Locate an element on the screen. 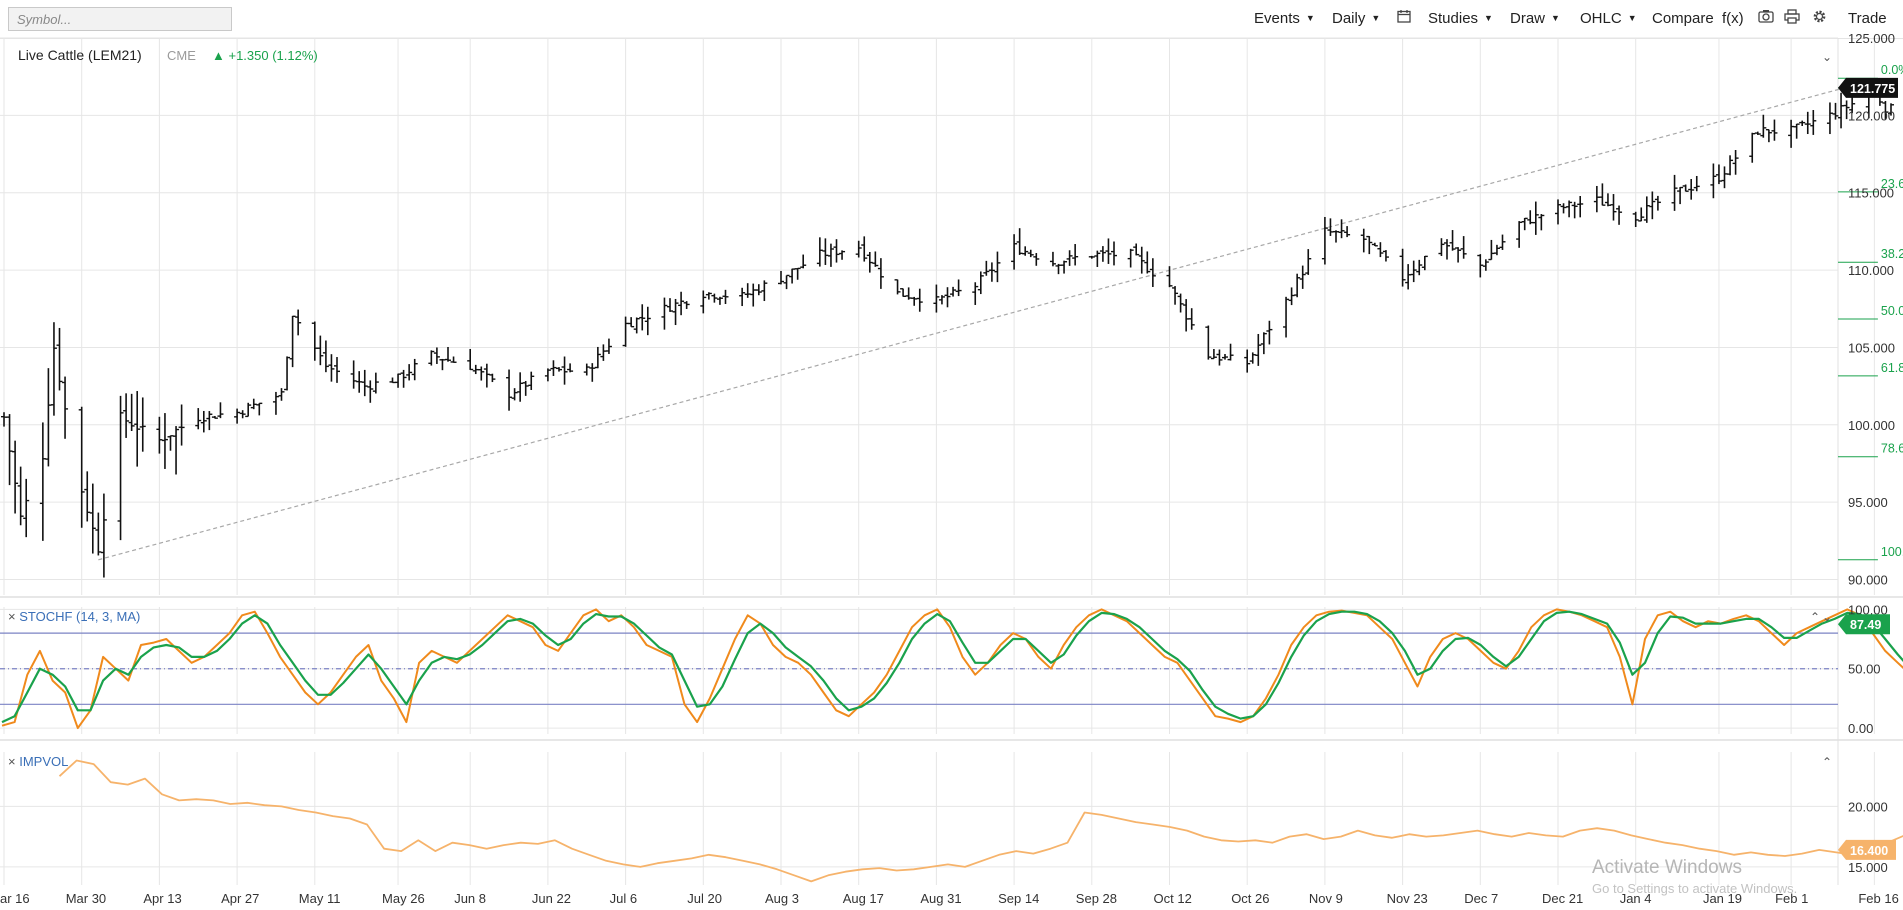  interval-menu: Daily ▼ is located at coordinates (1356, 18).